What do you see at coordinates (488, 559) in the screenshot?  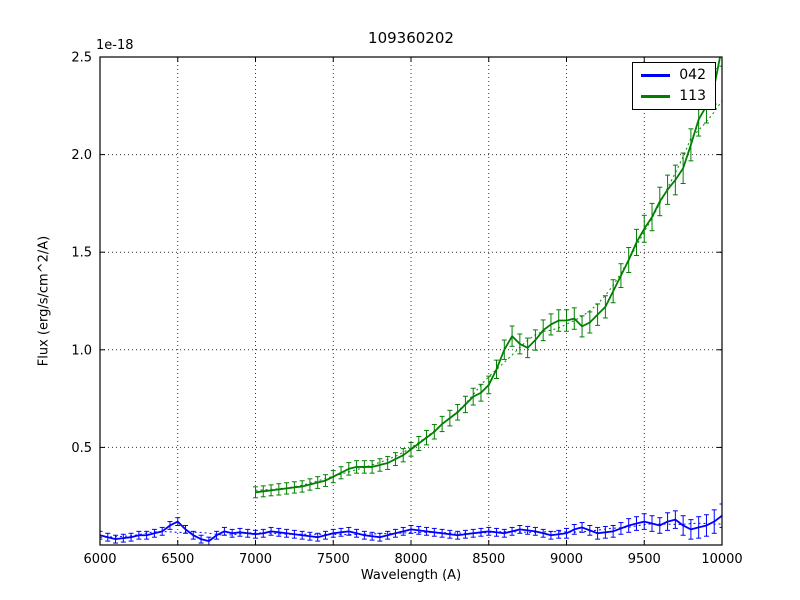 I see `x-tick-label: 8500` at bounding box center [488, 559].